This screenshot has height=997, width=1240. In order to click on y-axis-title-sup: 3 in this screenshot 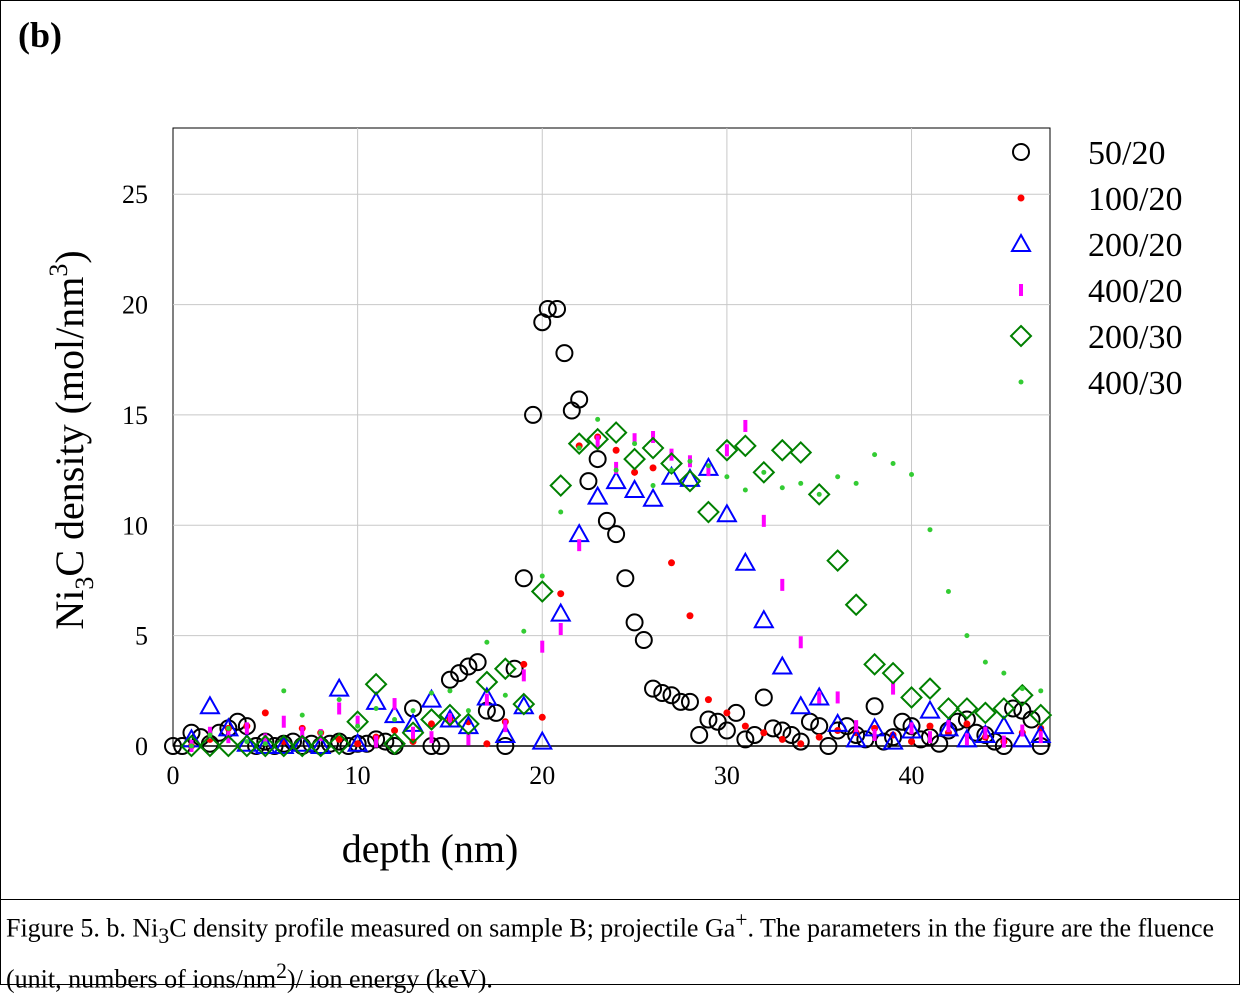, I will do `click(58, 270)`.